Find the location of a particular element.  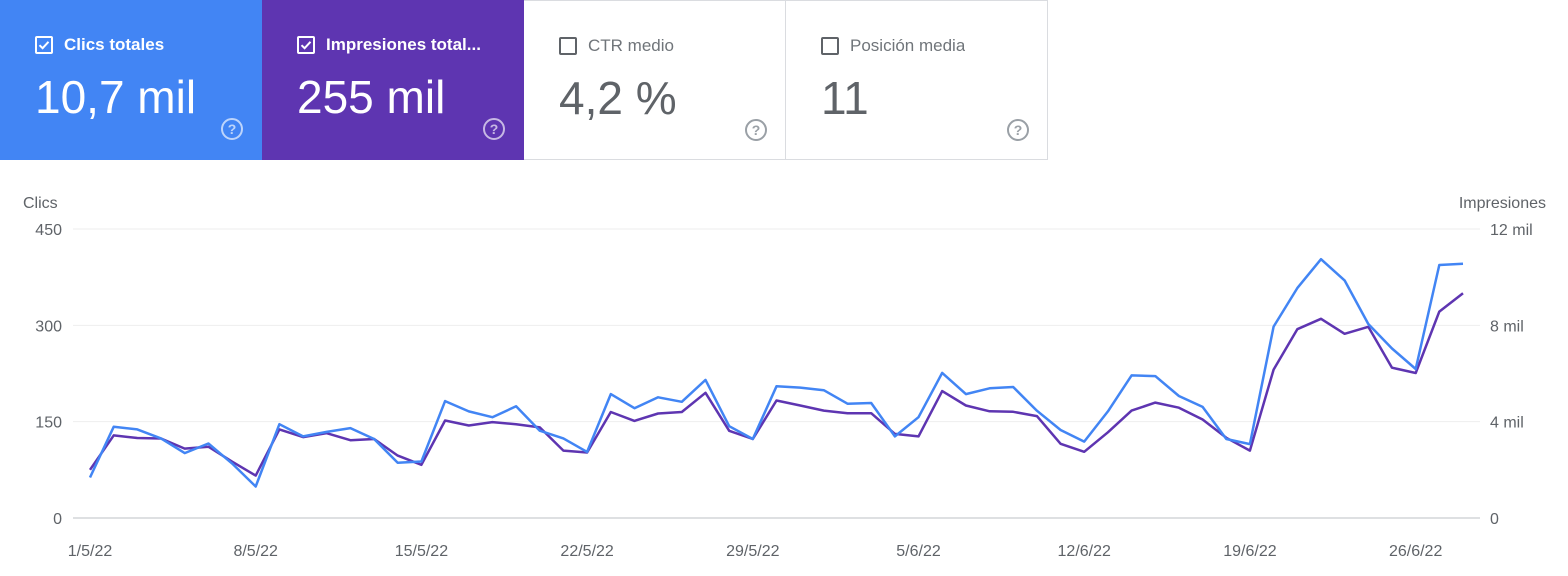

right-y-tick-label: 8 mil is located at coordinates (1507, 326).